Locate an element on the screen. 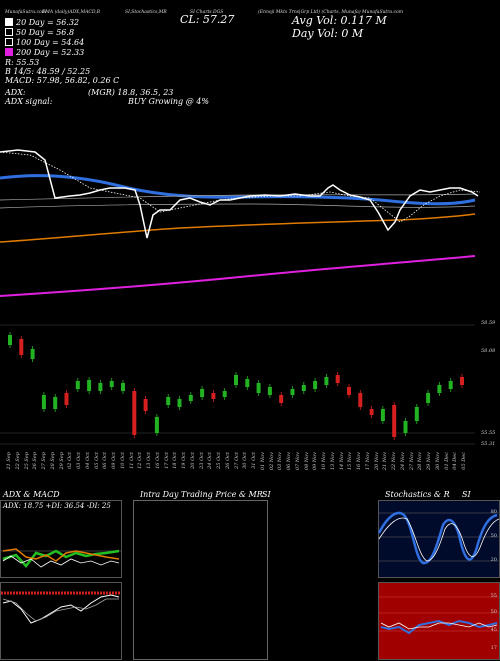 Image resolution: width=500 pixels, height=661 pixels. macd-panel is located at coordinates (61, 621).